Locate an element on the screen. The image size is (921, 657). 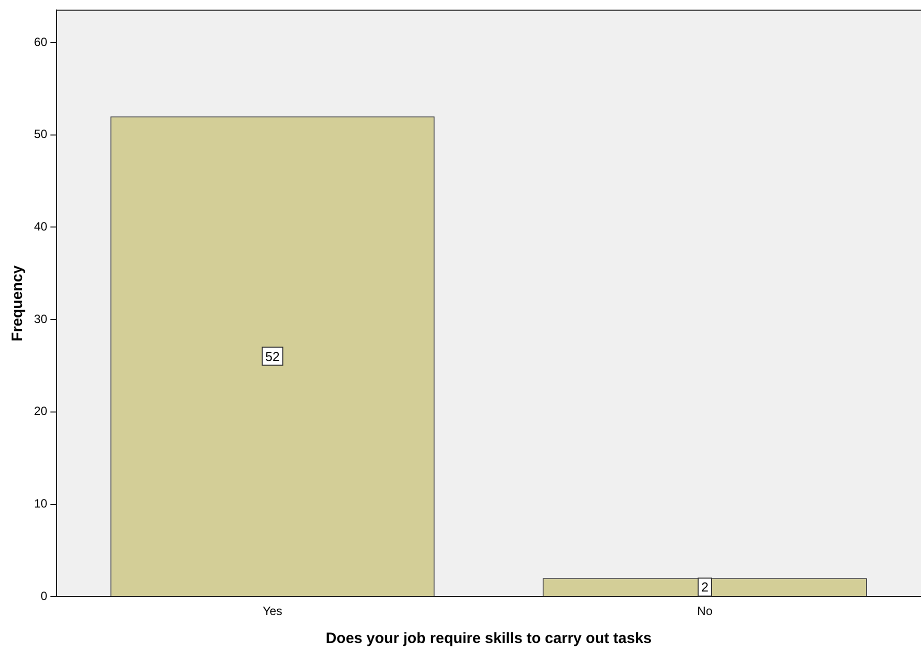
y-tick-label: 20 is located at coordinates (41, 411).